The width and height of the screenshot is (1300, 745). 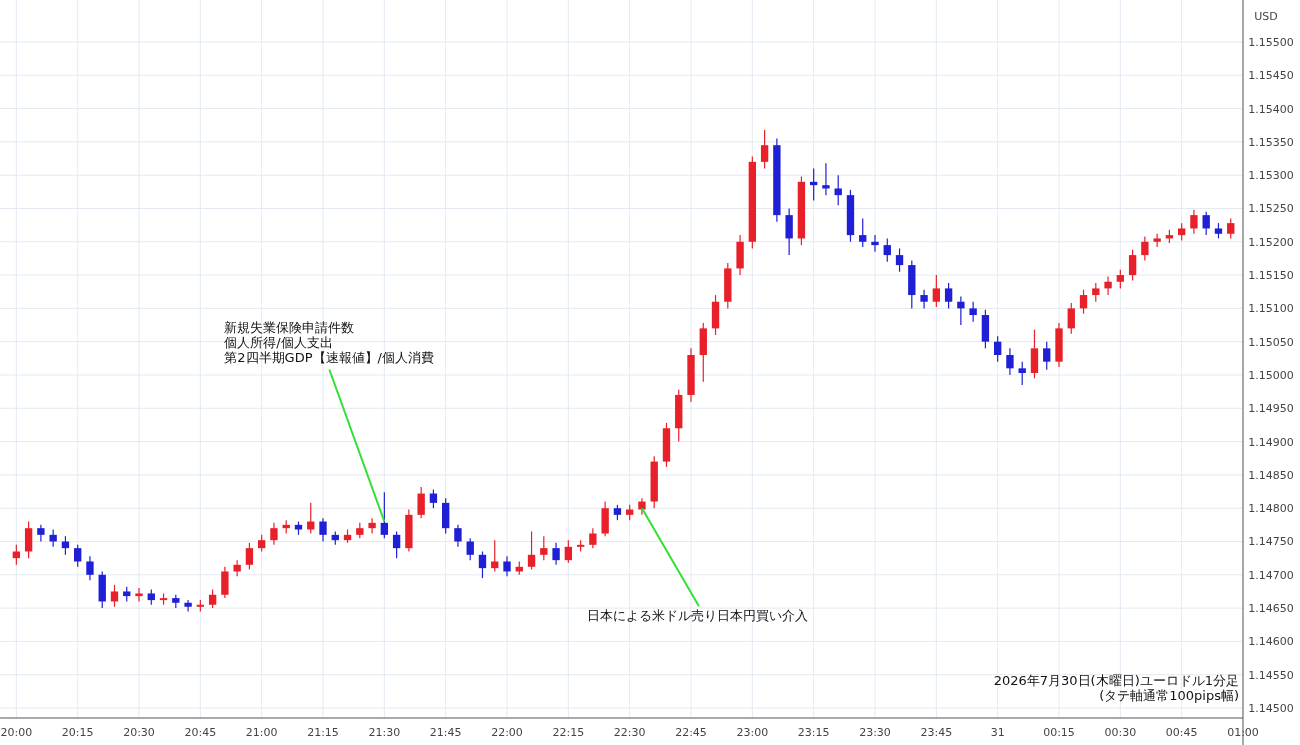 What do you see at coordinates (329, 357) in the screenshot?
I see `annotation: 第2四半期GDP【速報値】/個人消費` at bounding box center [329, 357].